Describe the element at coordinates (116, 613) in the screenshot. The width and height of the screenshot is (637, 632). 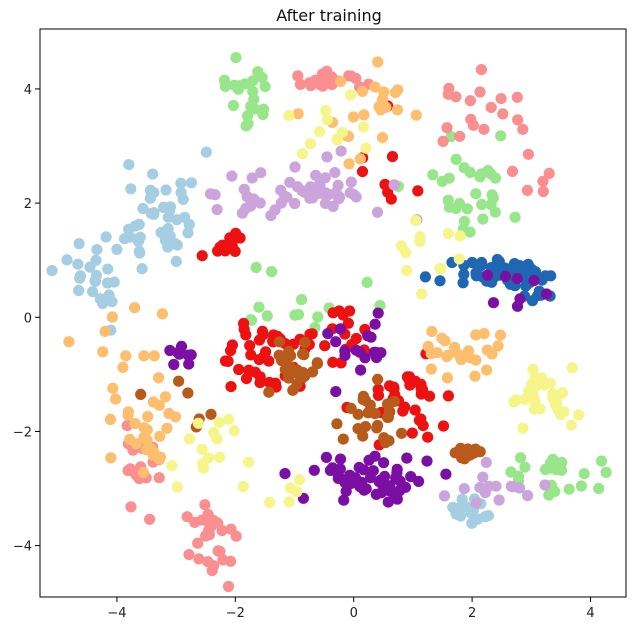
I see `x-tick-label: −4` at that location.